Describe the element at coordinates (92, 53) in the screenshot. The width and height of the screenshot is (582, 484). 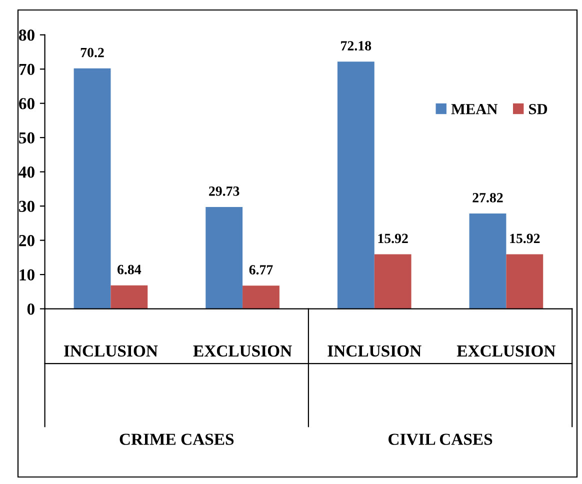
I see `data-label: 70.2` at that location.